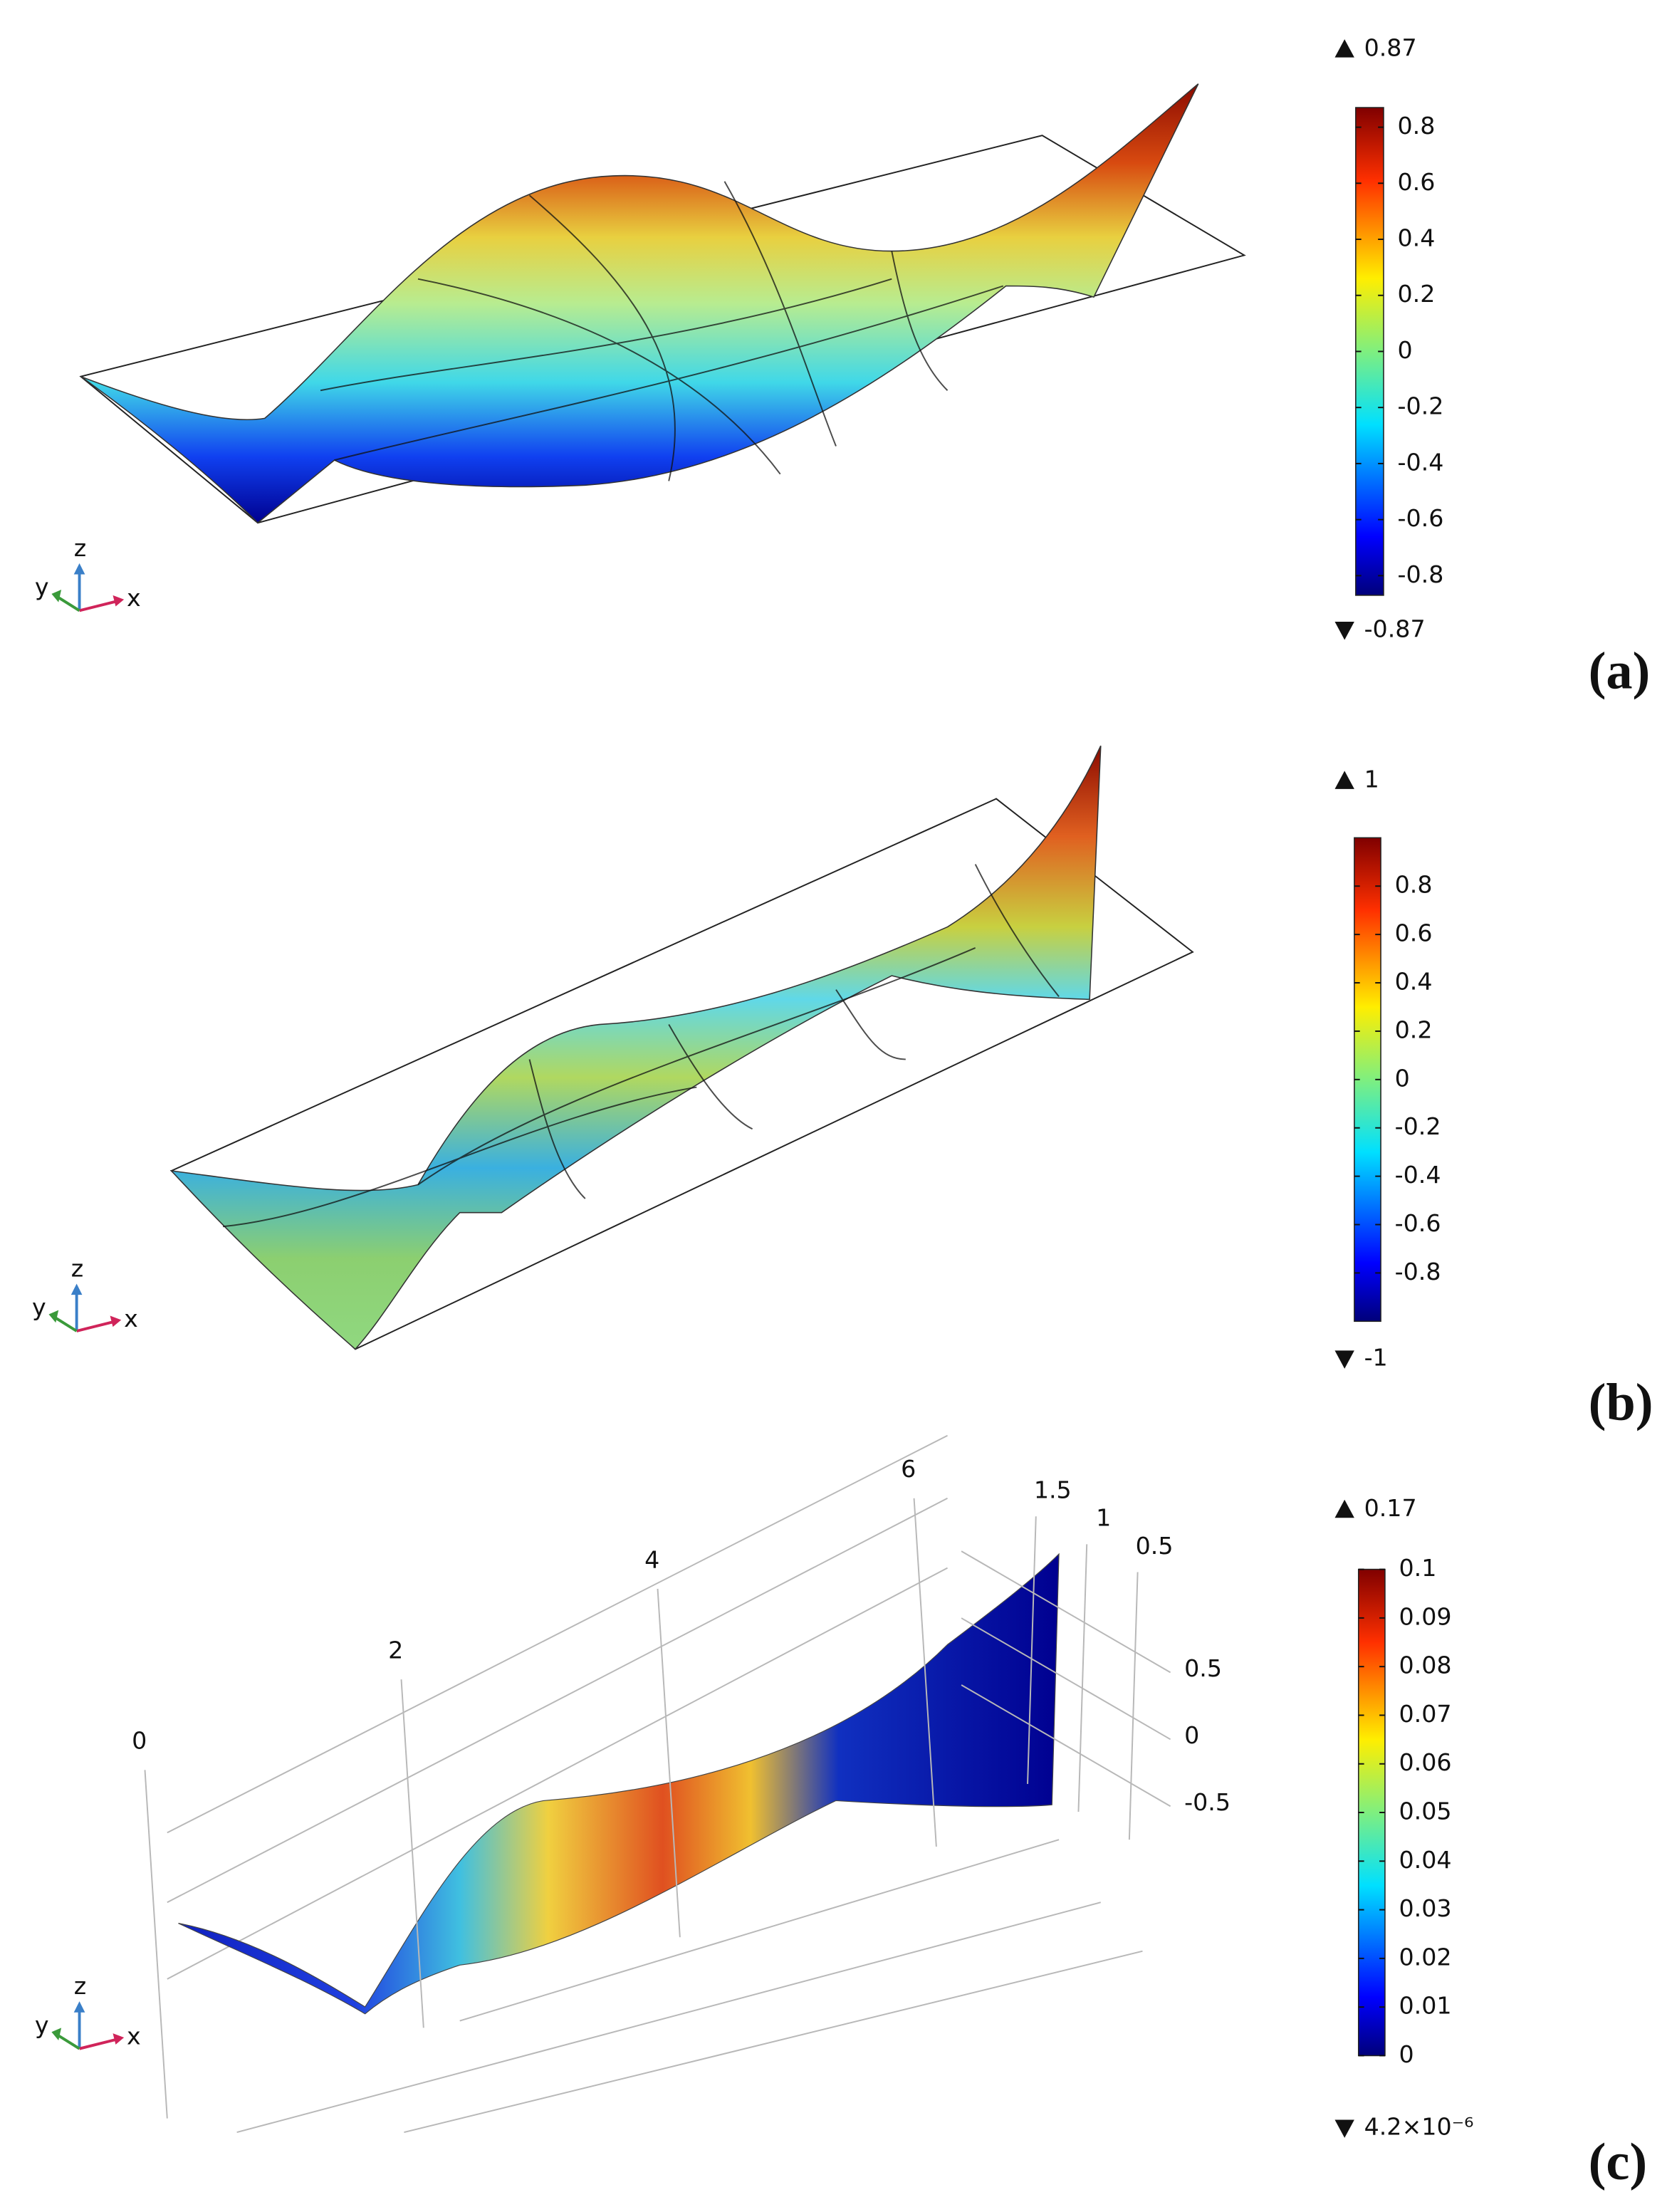 The height and width of the screenshot is (2212, 1672). Describe the element at coordinates (139, 1741) in the screenshot. I see `x-tick-label: 0` at that location.